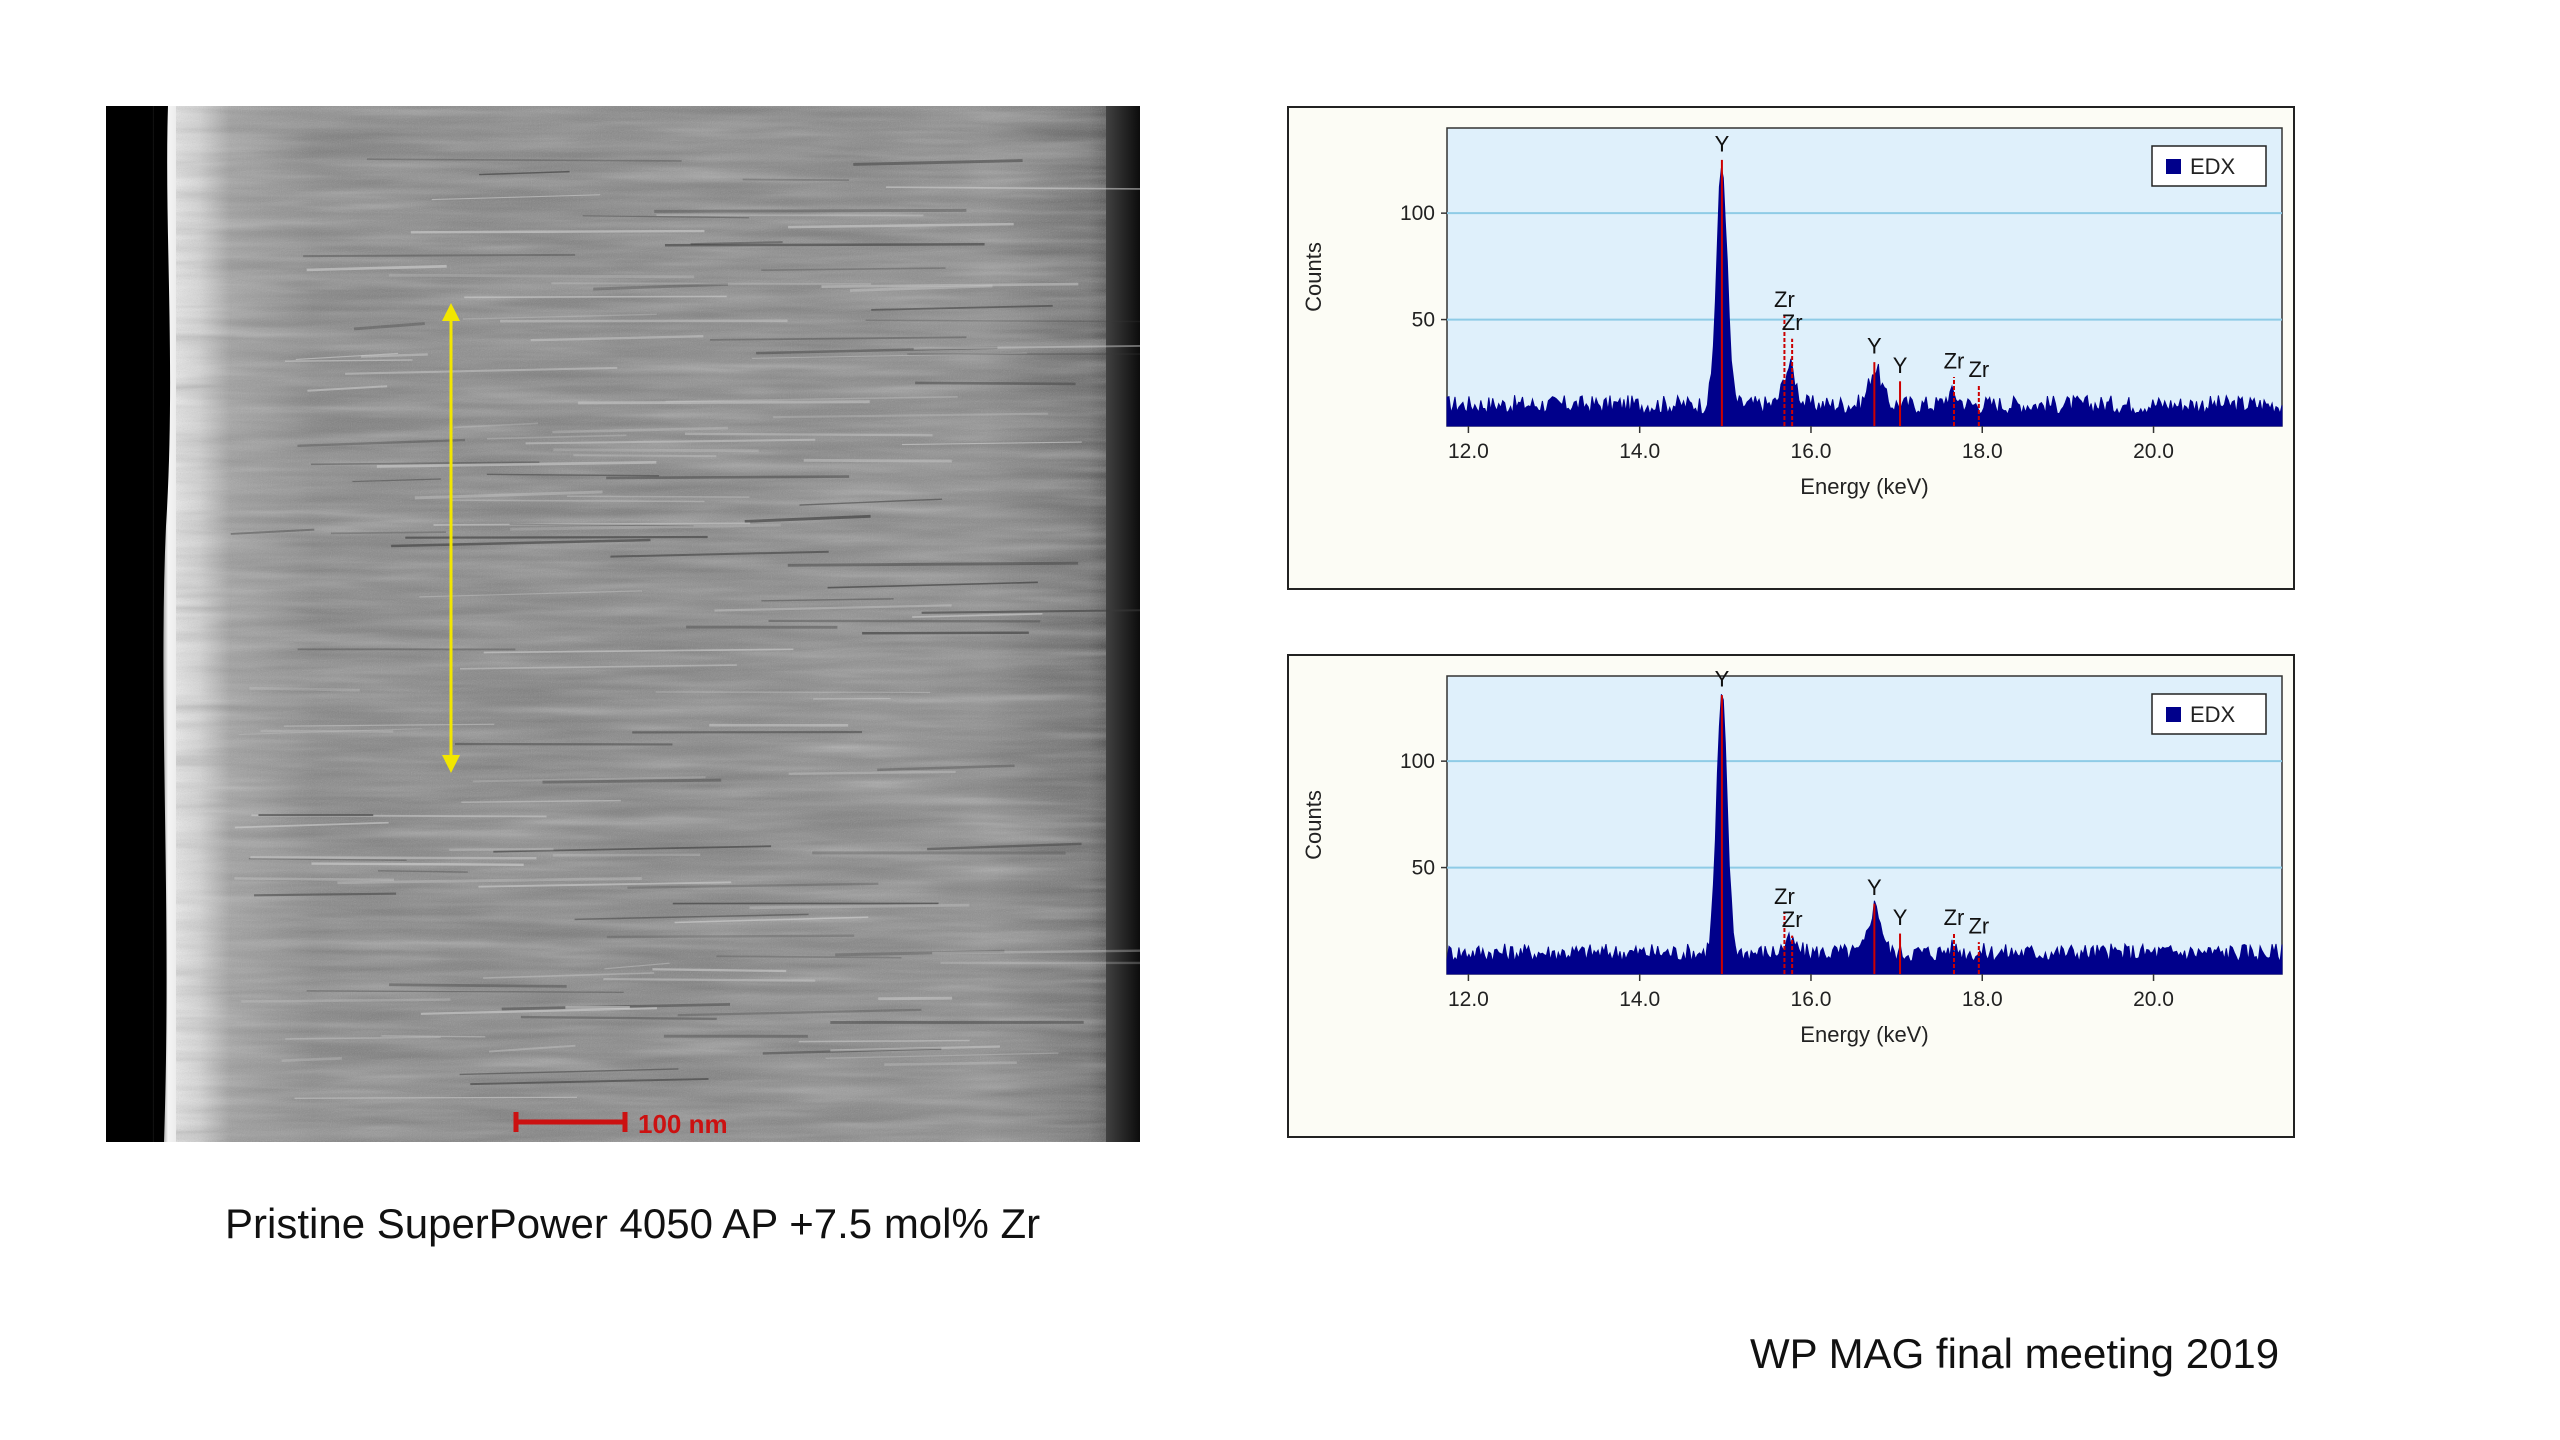 The width and height of the screenshot is (2560, 1440). What do you see at coordinates (1864, 297) in the screenshot?
I see `spectrum-area` at bounding box center [1864, 297].